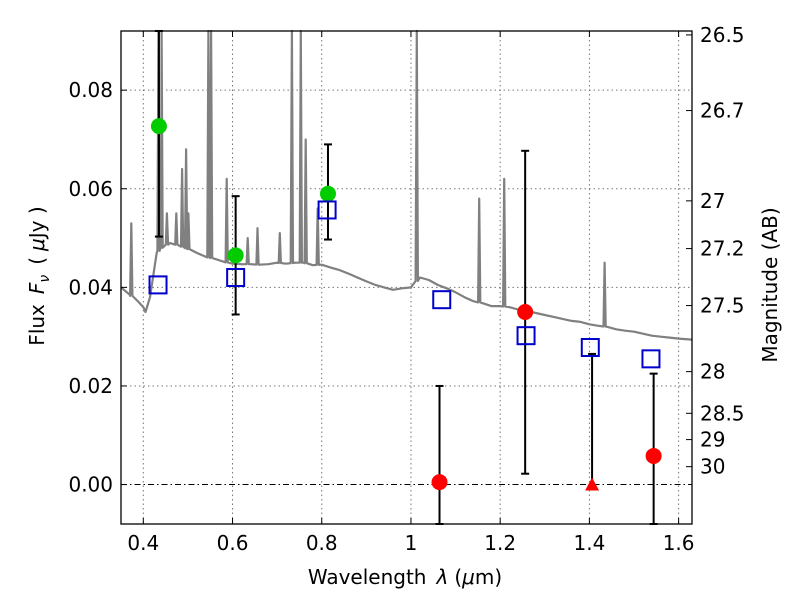 The width and height of the screenshot is (800, 600). I want to click on right-axis-label: Magnitude (AB), so click(770, 284).